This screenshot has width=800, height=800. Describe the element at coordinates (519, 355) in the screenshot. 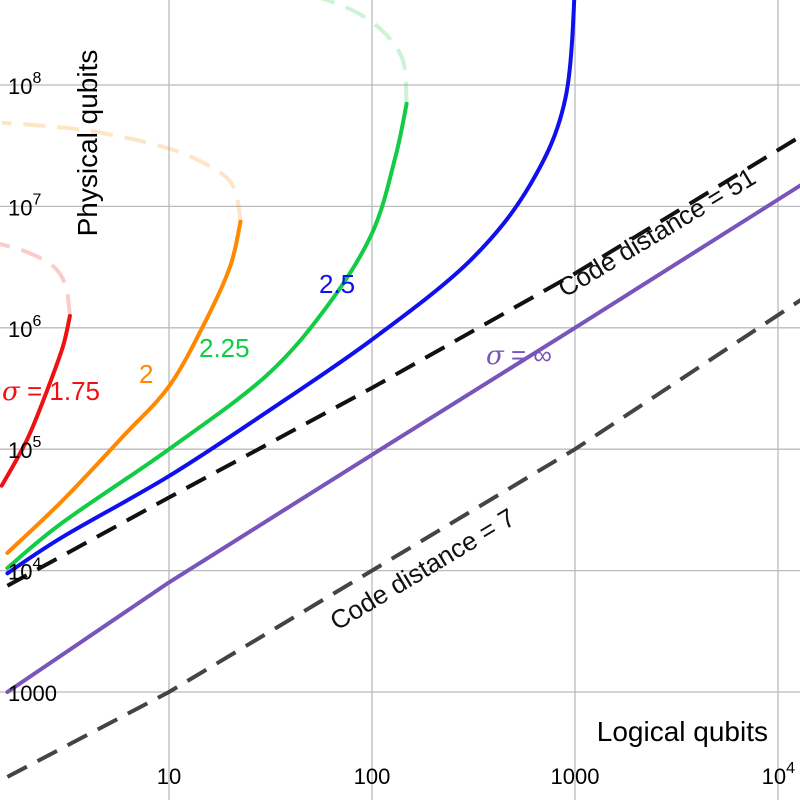

I see `annotation-sinf: σ = ∞` at that location.